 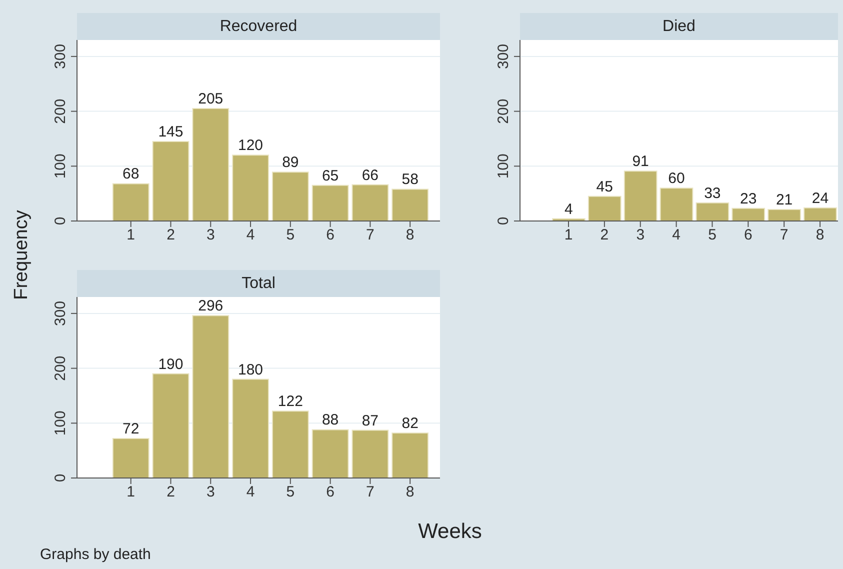 What do you see at coordinates (290, 401) in the screenshot?
I see `data-label: 122` at bounding box center [290, 401].